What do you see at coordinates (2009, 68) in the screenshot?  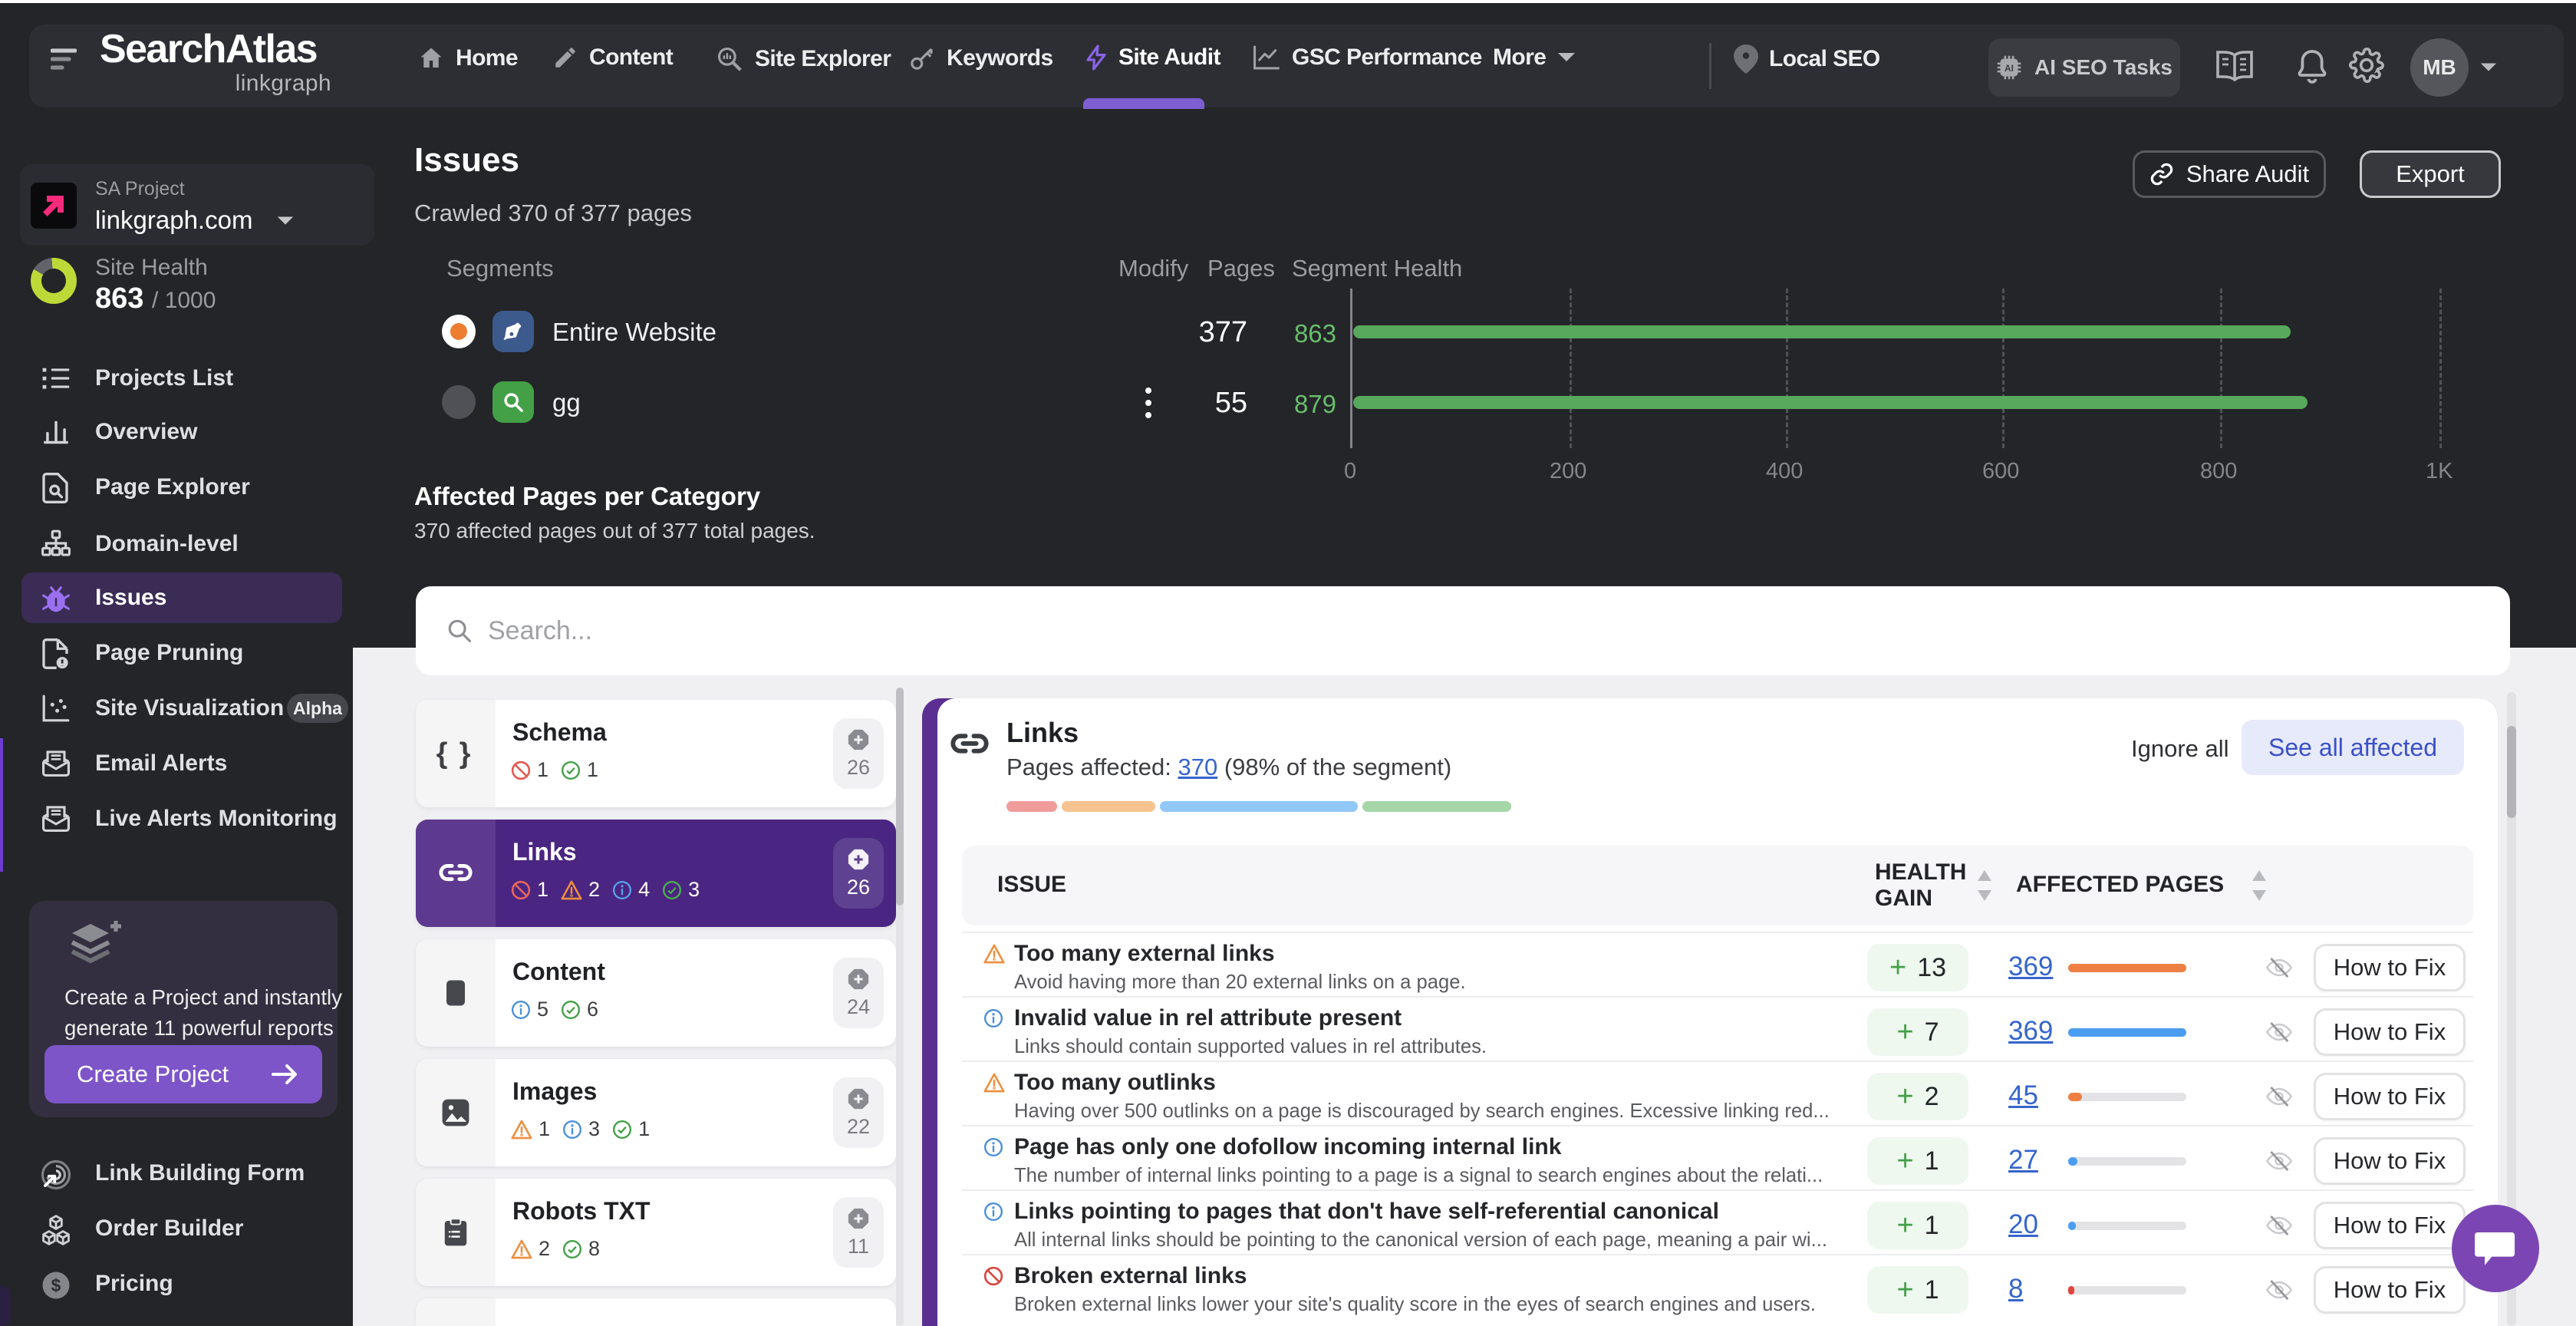 I see `svg-text: AI` at bounding box center [2009, 68].